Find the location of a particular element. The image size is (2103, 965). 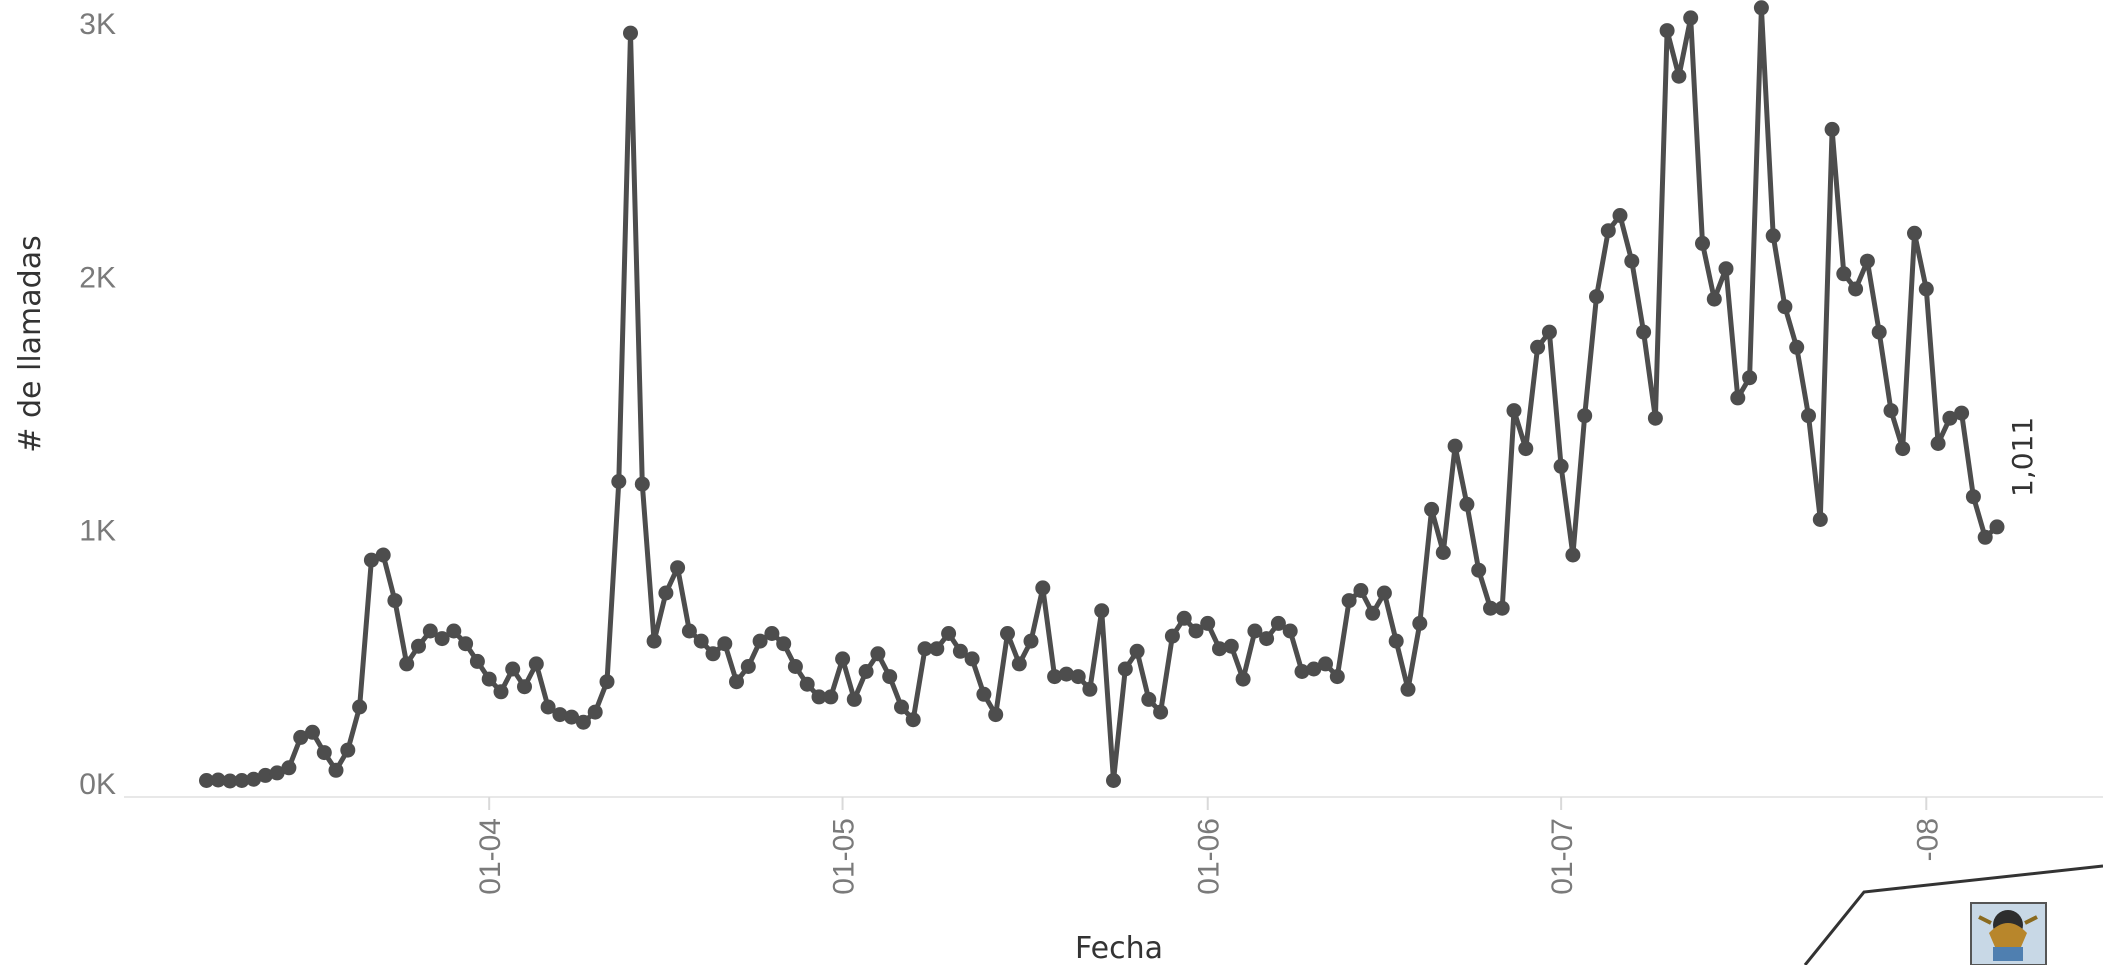

x-tick-label: 01-06 is located at coordinates (1209, 856).